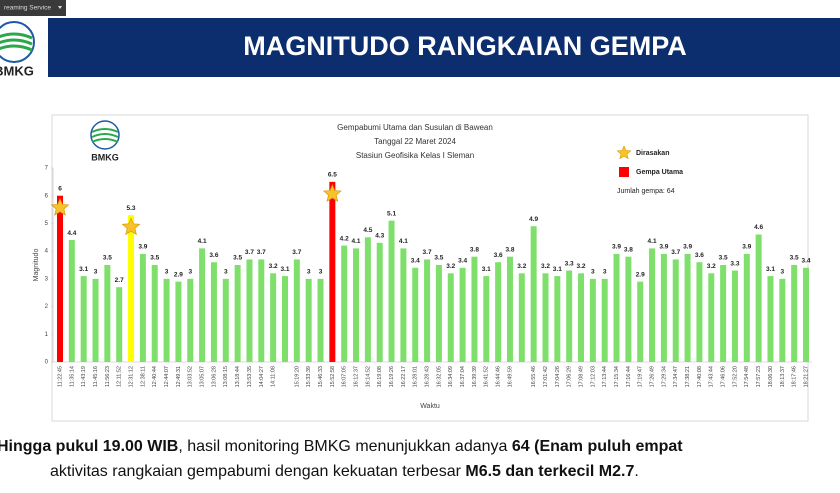 Image resolution: width=840 pixels, height=493 pixels. What do you see at coordinates (646, 191) in the screenshot?
I see `count-note: Jumlah gempa: 64` at bounding box center [646, 191].